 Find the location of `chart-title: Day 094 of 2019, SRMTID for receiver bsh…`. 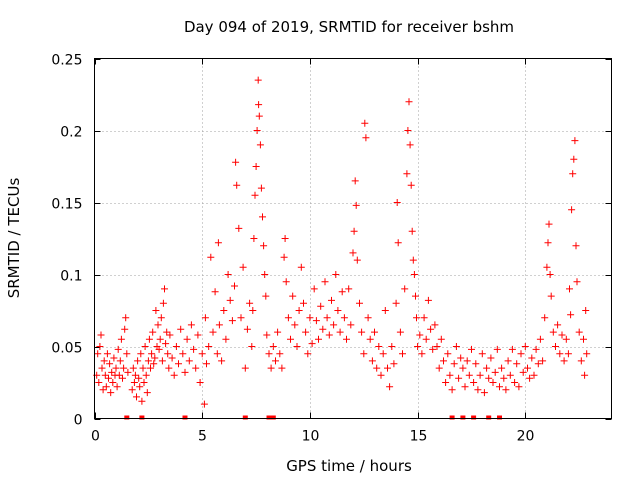

chart-title: Day 094 of 2019, SRMTID for receiver bsh… is located at coordinates (349, 27).